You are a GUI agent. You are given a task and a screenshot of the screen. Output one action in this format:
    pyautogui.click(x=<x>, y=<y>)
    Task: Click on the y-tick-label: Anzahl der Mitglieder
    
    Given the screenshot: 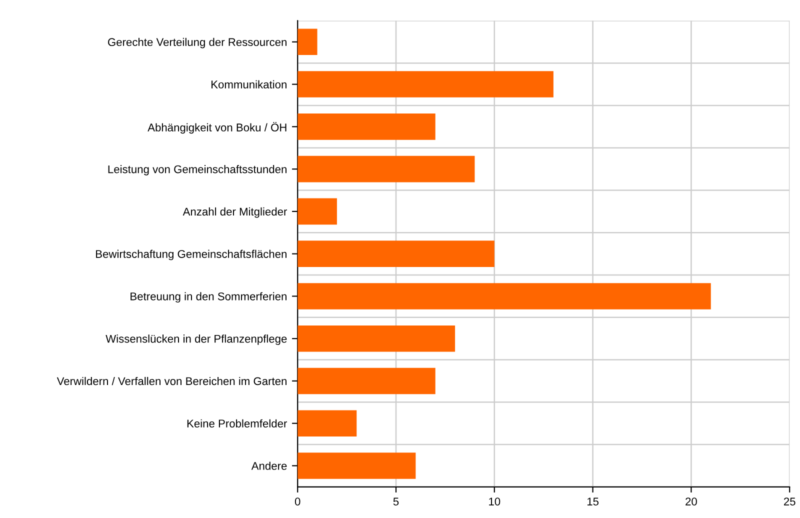 What is the action you would take?
    pyautogui.click(x=235, y=212)
    